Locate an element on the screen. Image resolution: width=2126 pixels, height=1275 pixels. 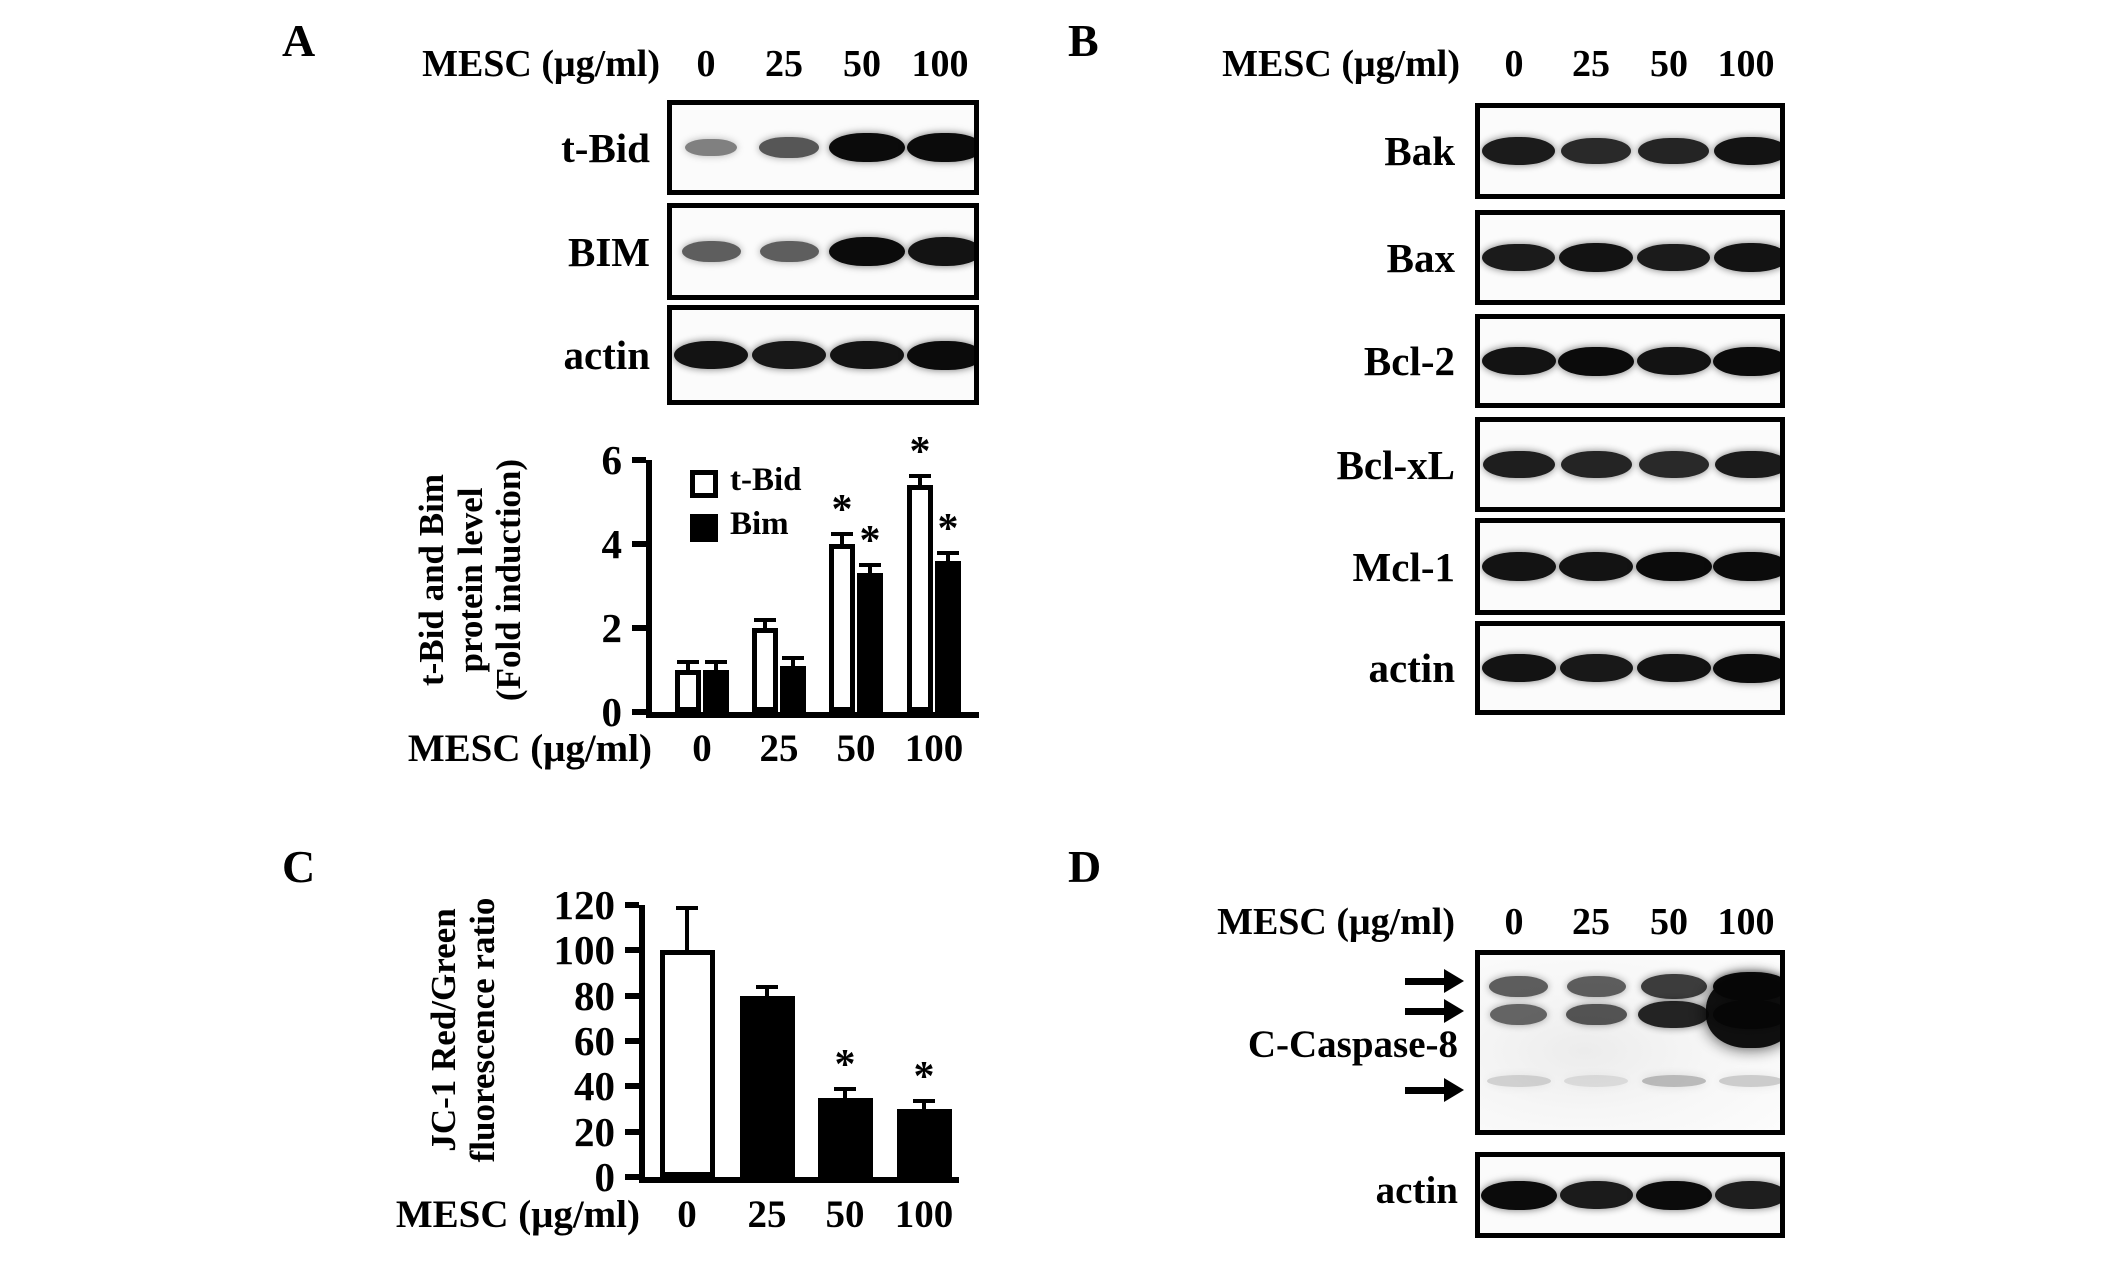
blot-label-Bax: Bax is located at coordinates (1420, 257).